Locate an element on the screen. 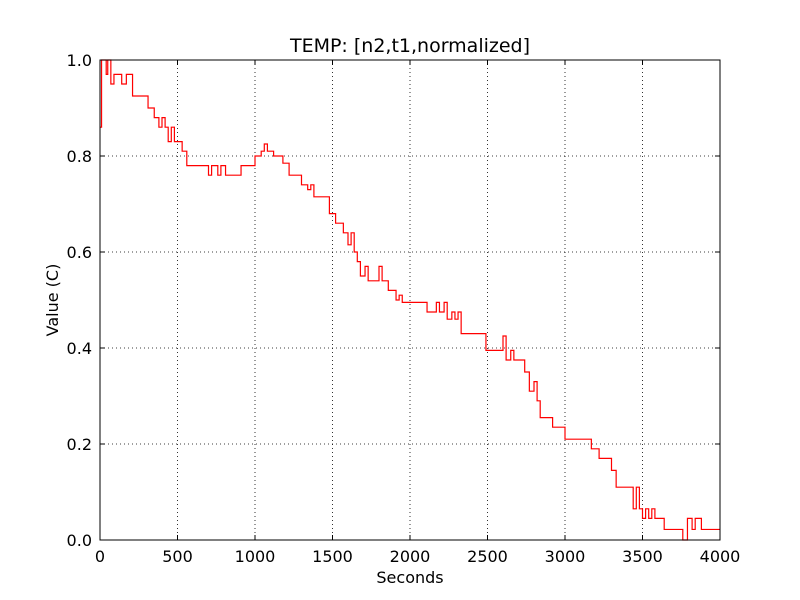  y-axis-label: Value (C) is located at coordinates (52, 300).